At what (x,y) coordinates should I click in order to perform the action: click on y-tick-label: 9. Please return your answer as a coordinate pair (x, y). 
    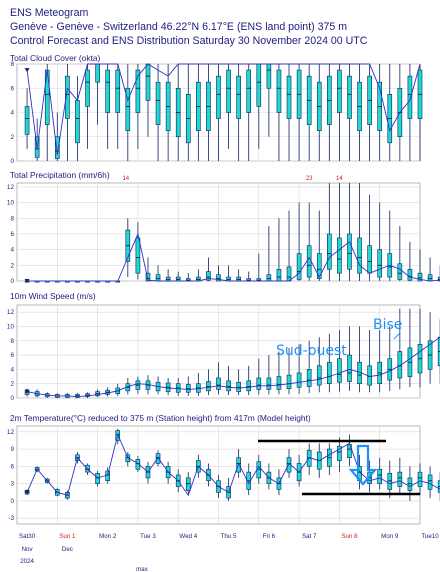
    Looking at the image, I should click on (12, 449).